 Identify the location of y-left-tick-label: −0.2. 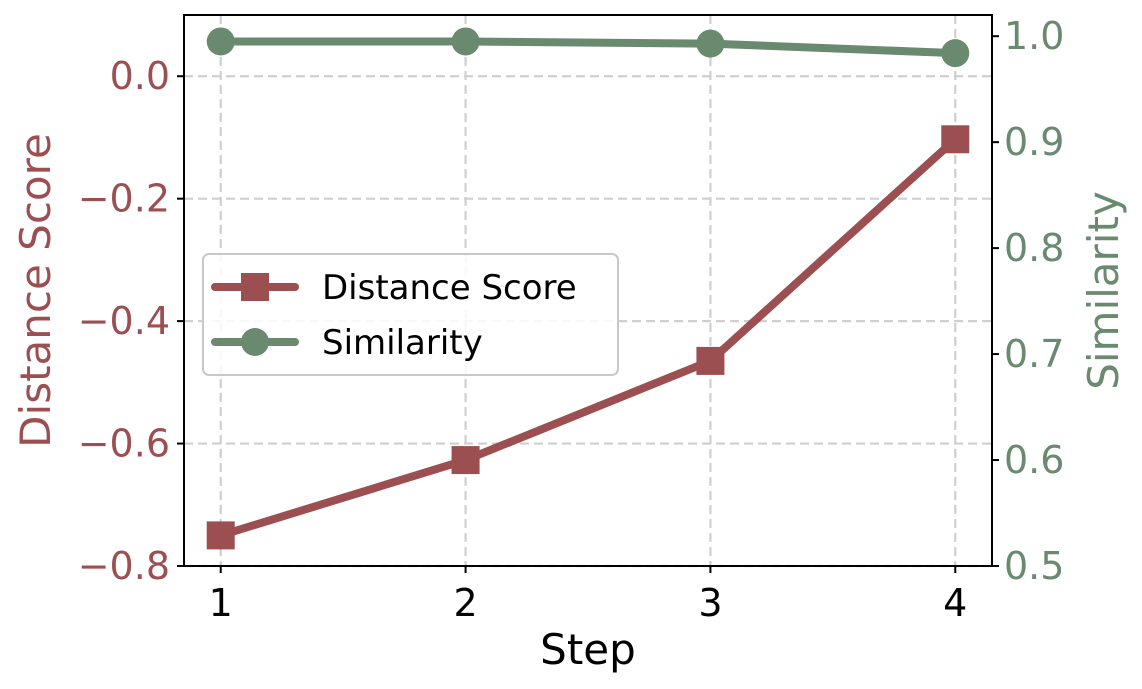
(124, 199).